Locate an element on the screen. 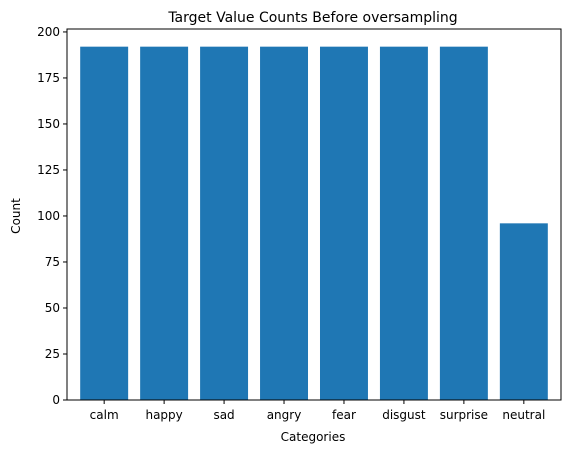 This screenshot has height=453, width=571. y-tick-label: 100 is located at coordinates (48, 216).